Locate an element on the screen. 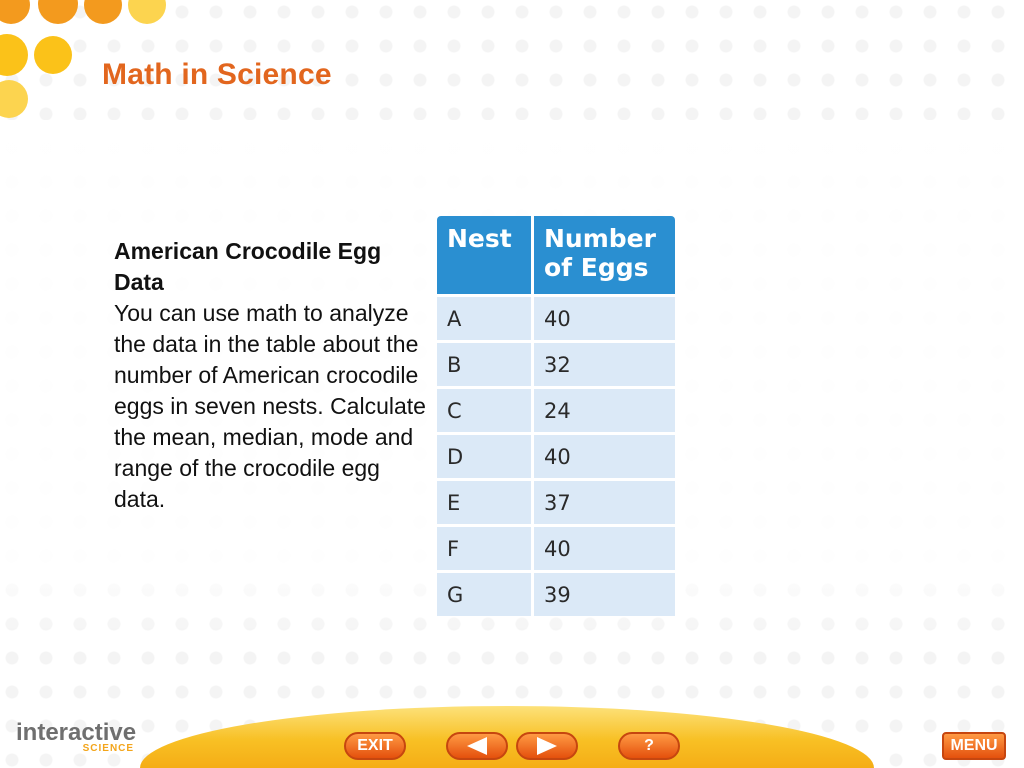  table-row: G 39 is located at coordinates (556, 593).